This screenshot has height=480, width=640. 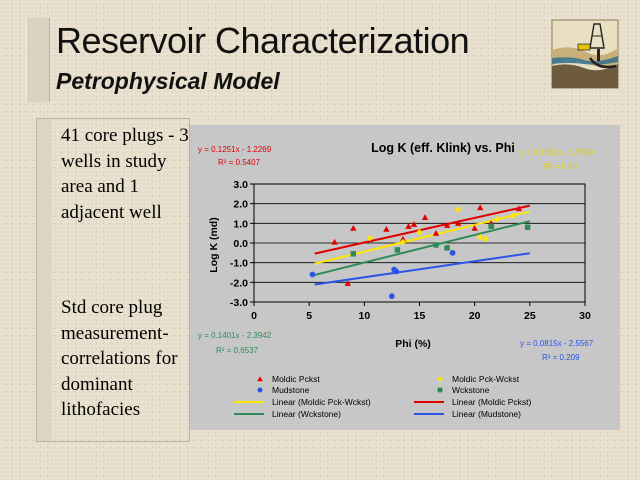 I want to click on y-tick-label: -1.0, so click(x=239, y=264).